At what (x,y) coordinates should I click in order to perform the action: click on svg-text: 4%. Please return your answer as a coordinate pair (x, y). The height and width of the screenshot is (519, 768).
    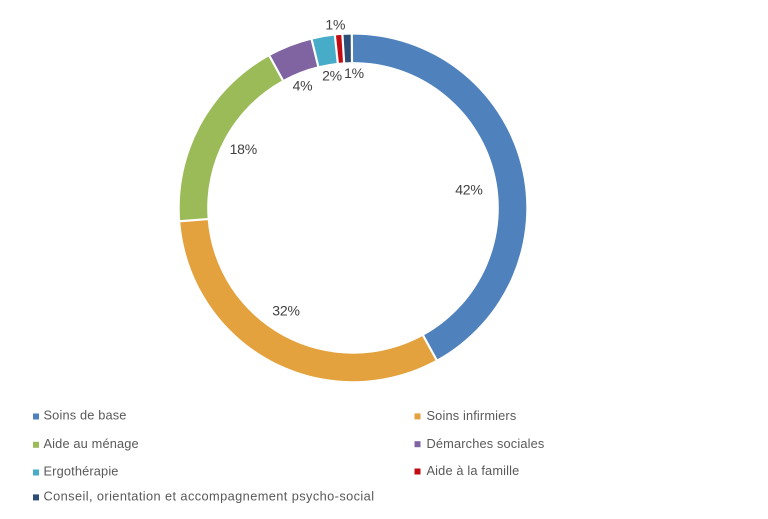
    Looking at the image, I should click on (303, 86).